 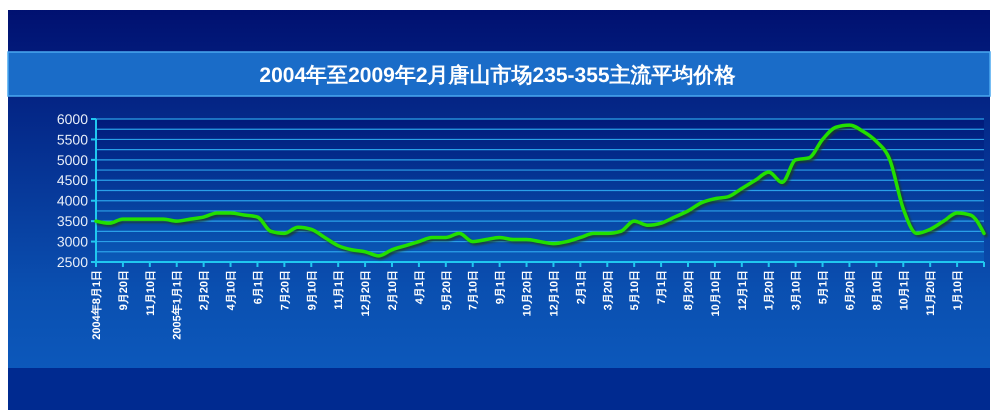 I want to click on y-tick-label: 2500, so click(x=72, y=262).